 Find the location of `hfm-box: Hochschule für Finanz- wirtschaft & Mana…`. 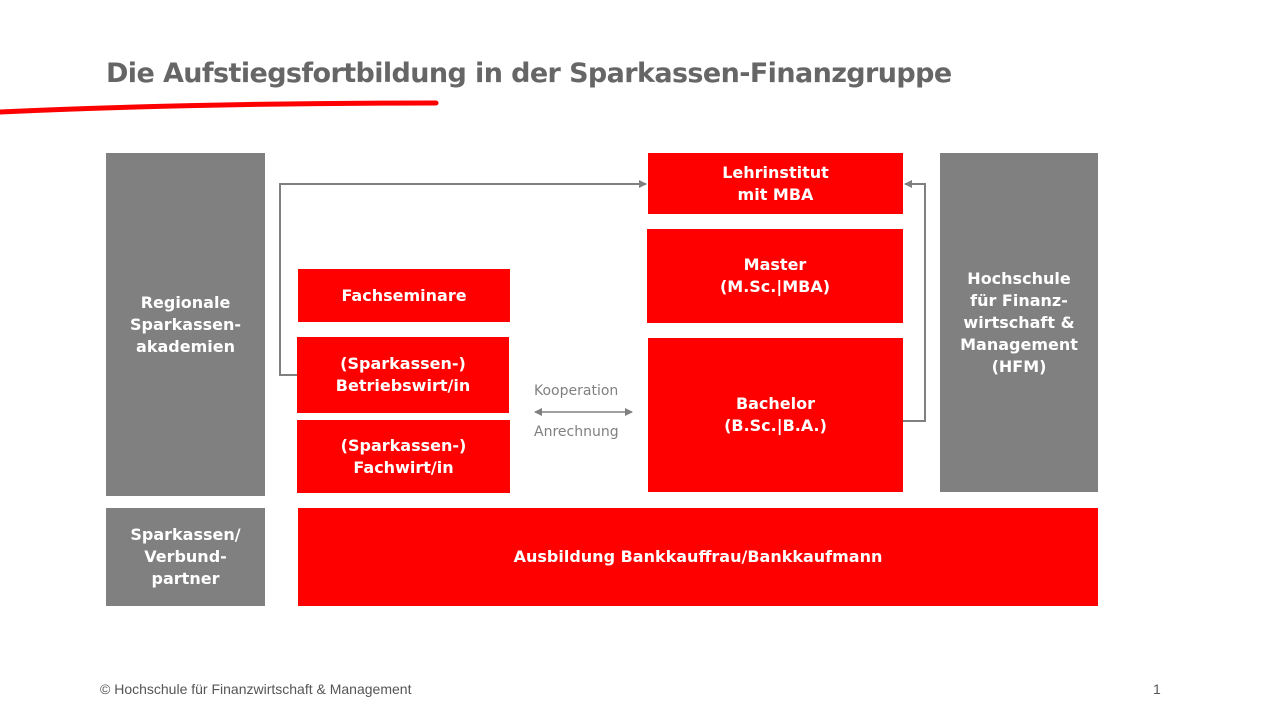

hfm-box: Hochschule für Finanz- wirtschaft & Mana… is located at coordinates (1019, 322).